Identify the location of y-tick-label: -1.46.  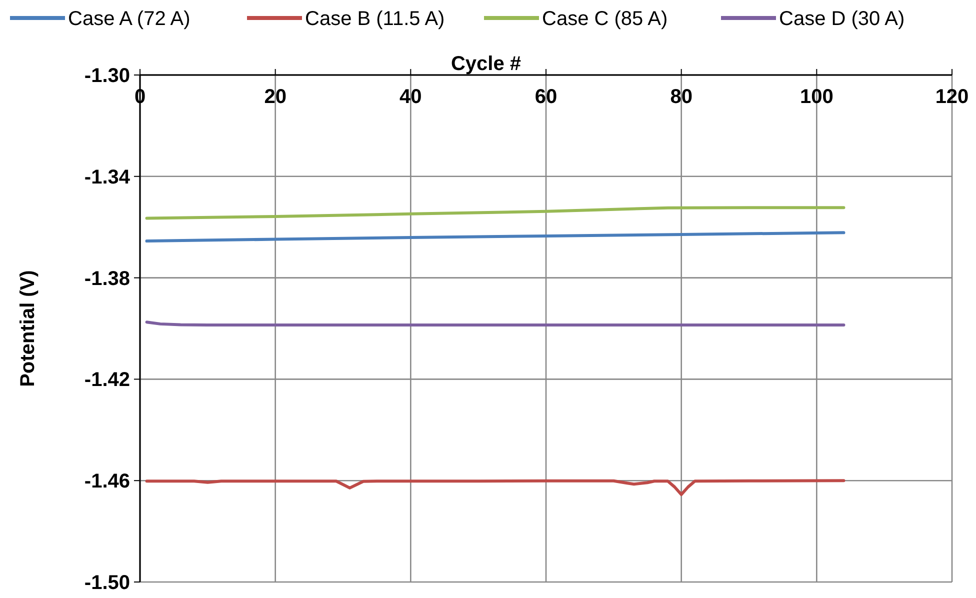
(107, 481).